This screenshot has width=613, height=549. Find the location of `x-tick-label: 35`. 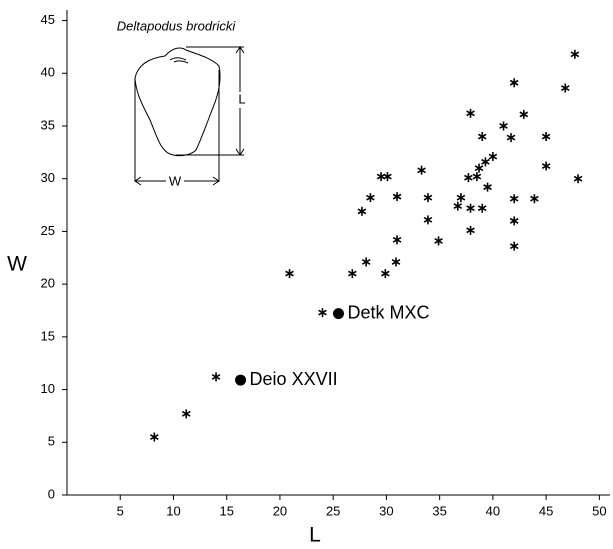

x-tick-label: 35 is located at coordinates (439, 510).